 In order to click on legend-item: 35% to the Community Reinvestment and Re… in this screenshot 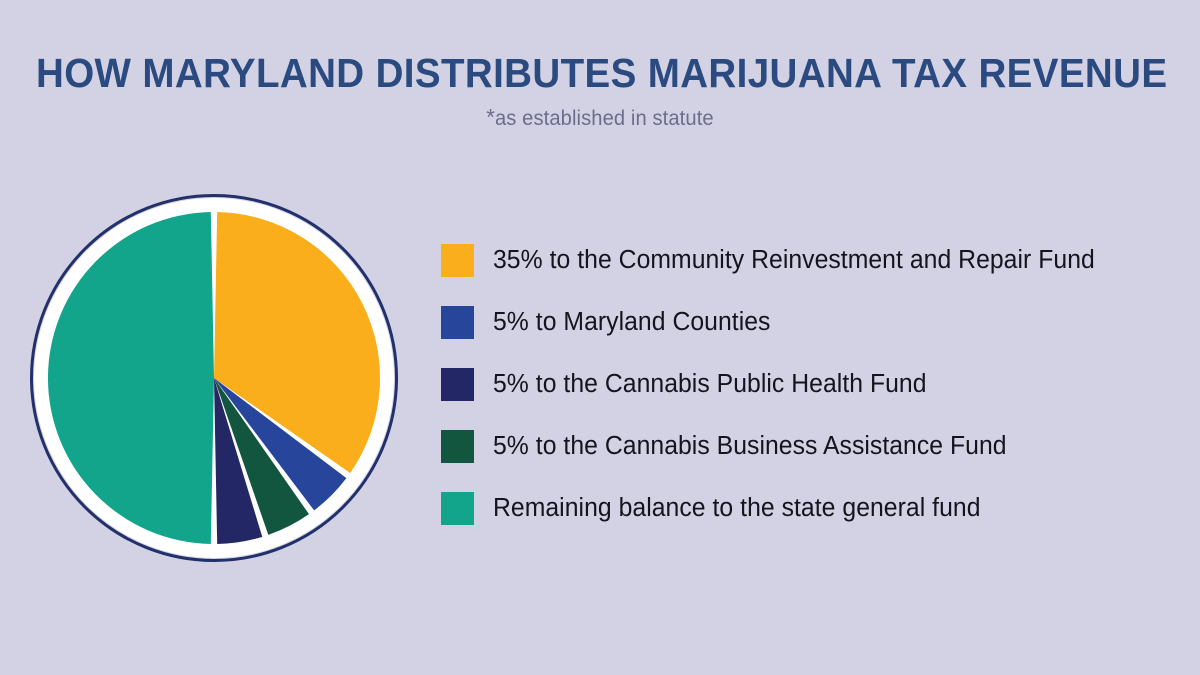, I will do `click(817, 260)`.